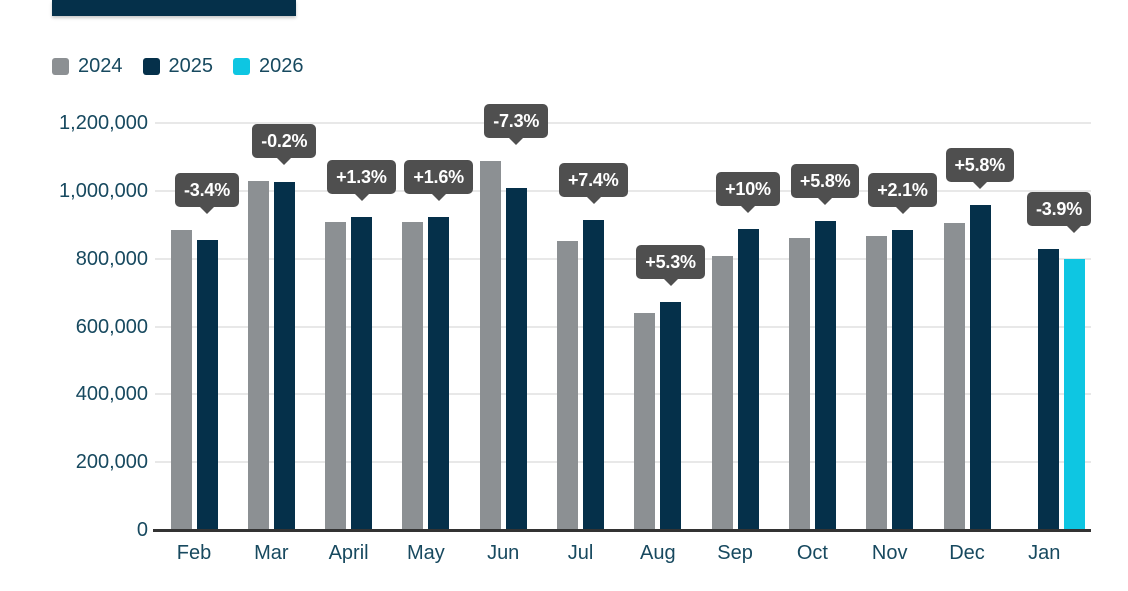  I want to click on pct-callout: -3.4%, so click(207, 190).